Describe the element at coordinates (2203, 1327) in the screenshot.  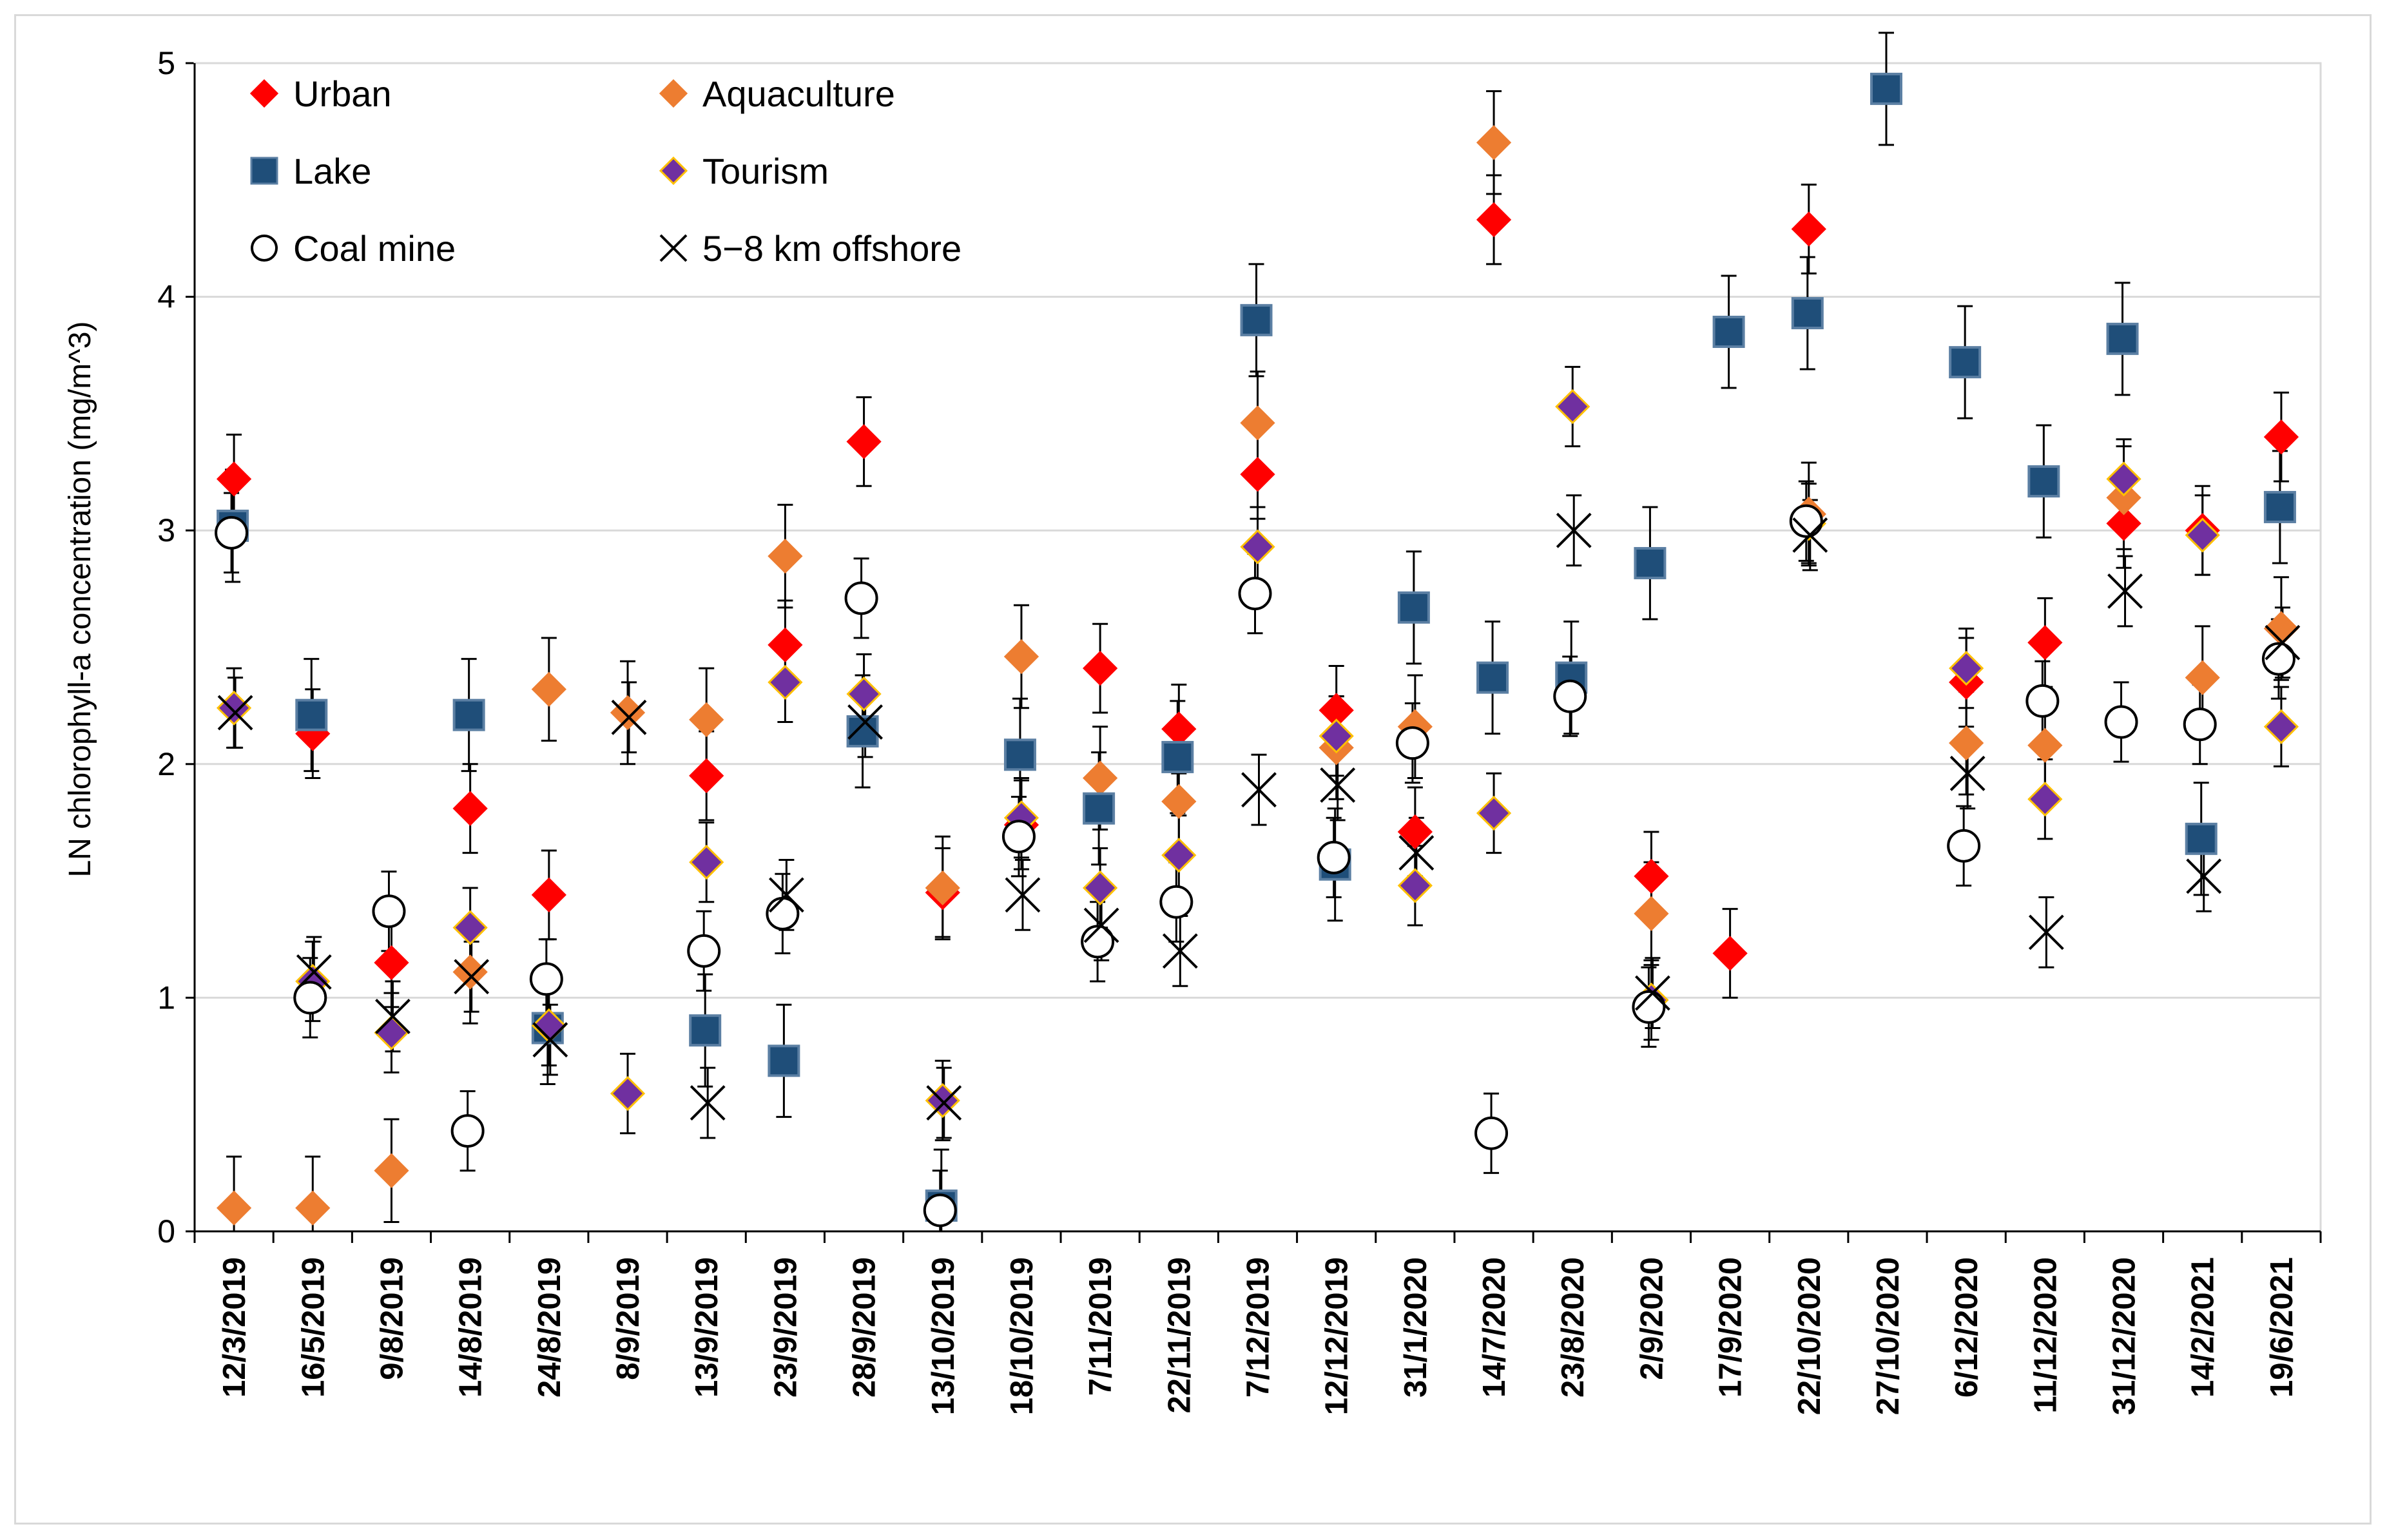
I see `x-tick-label: 14/2/2021` at that location.